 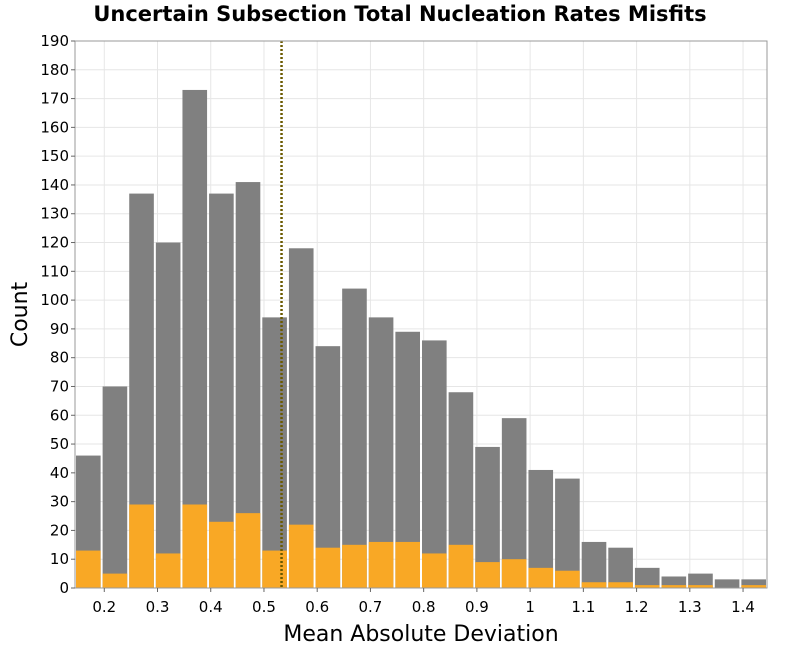 What do you see at coordinates (743, 607) in the screenshot?
I see `x-tick-label: 1.4` at bounding box center [743, 607].